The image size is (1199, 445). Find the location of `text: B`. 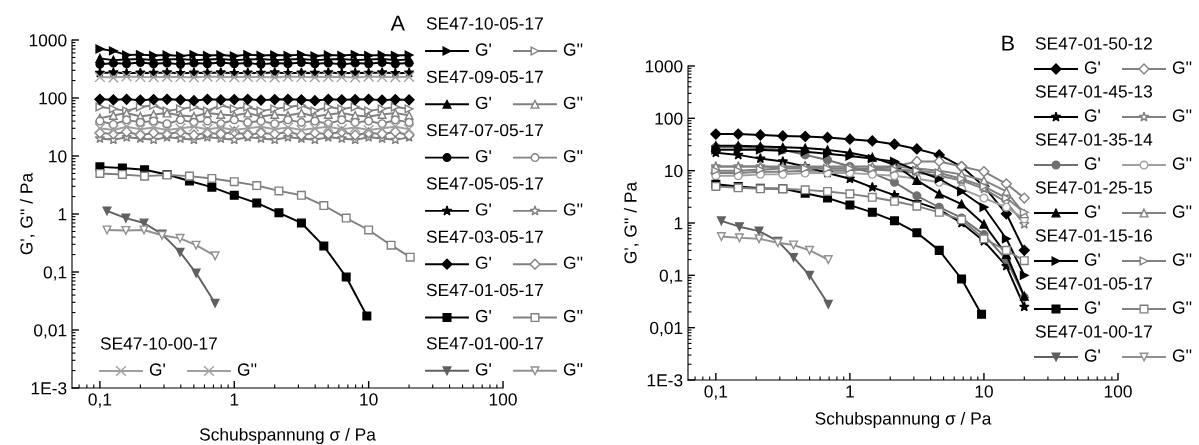

text: B is located at coordinates (1008, 43).